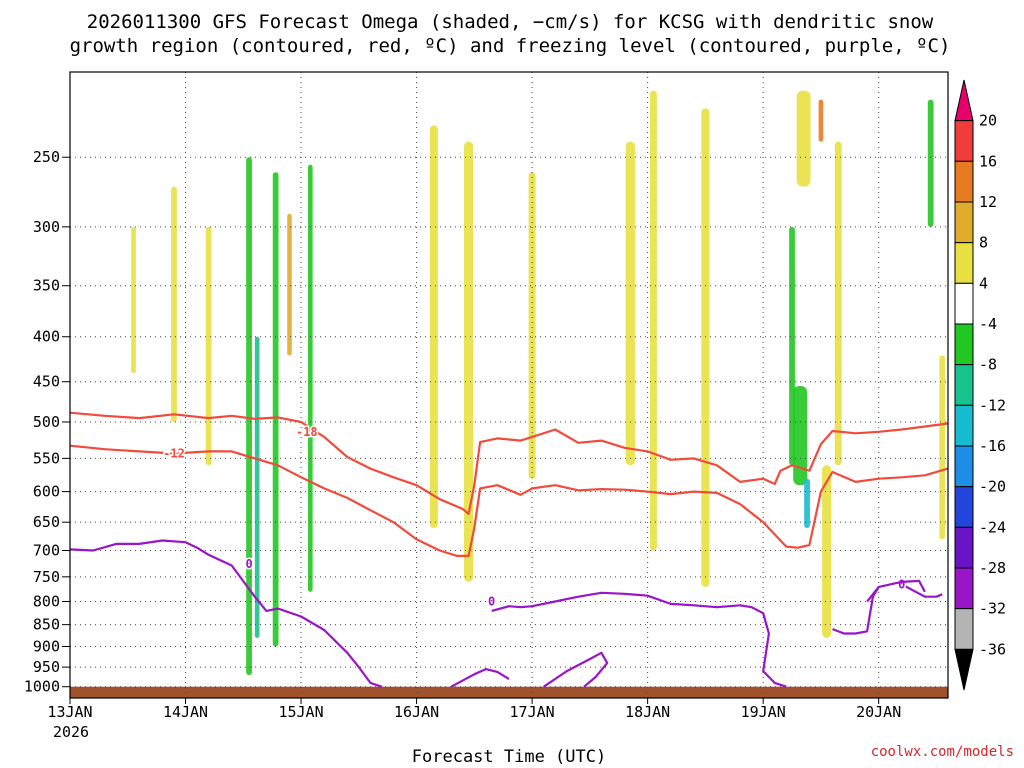  Describe the element at coordinates (416, 712) in the screenshot. I see `x-tick-label-16JAN: 16JAN` at that location.